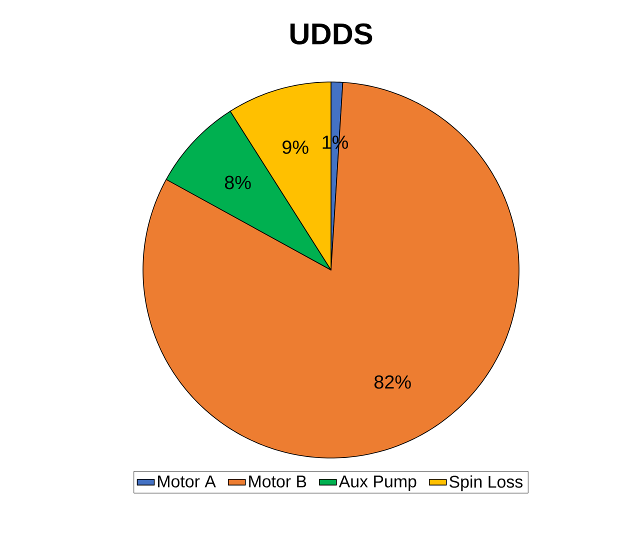 This screenshot has width=642, height=534. Describe the element at coordinates (377, 483) in the screenshot. I see `legend-label: Aux Pump` at that location.